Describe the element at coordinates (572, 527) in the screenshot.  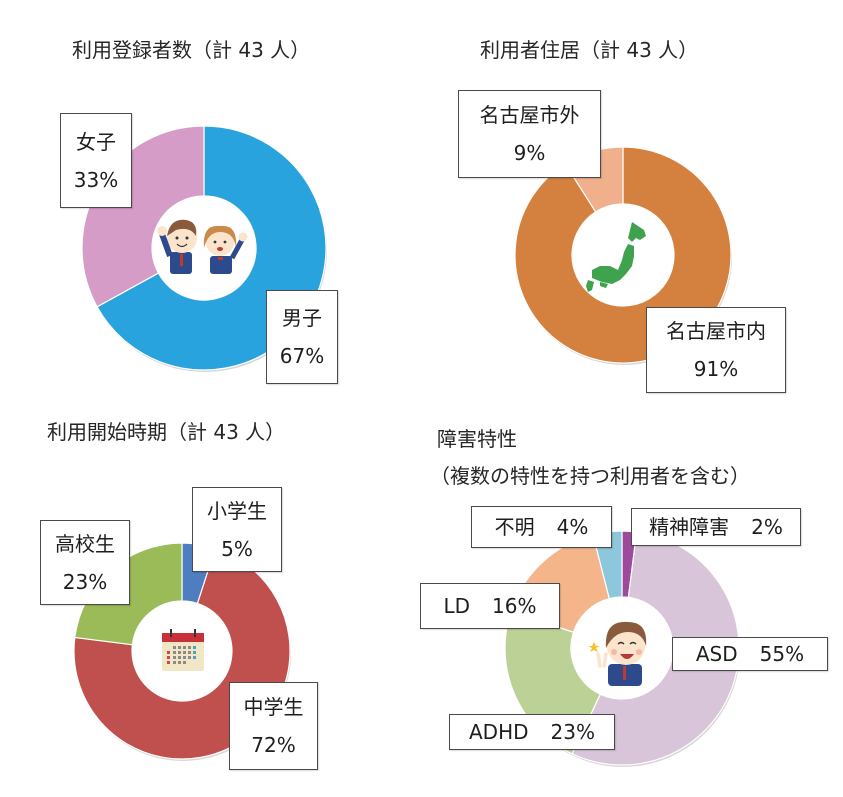
I see `label-value: 4%` at that location.